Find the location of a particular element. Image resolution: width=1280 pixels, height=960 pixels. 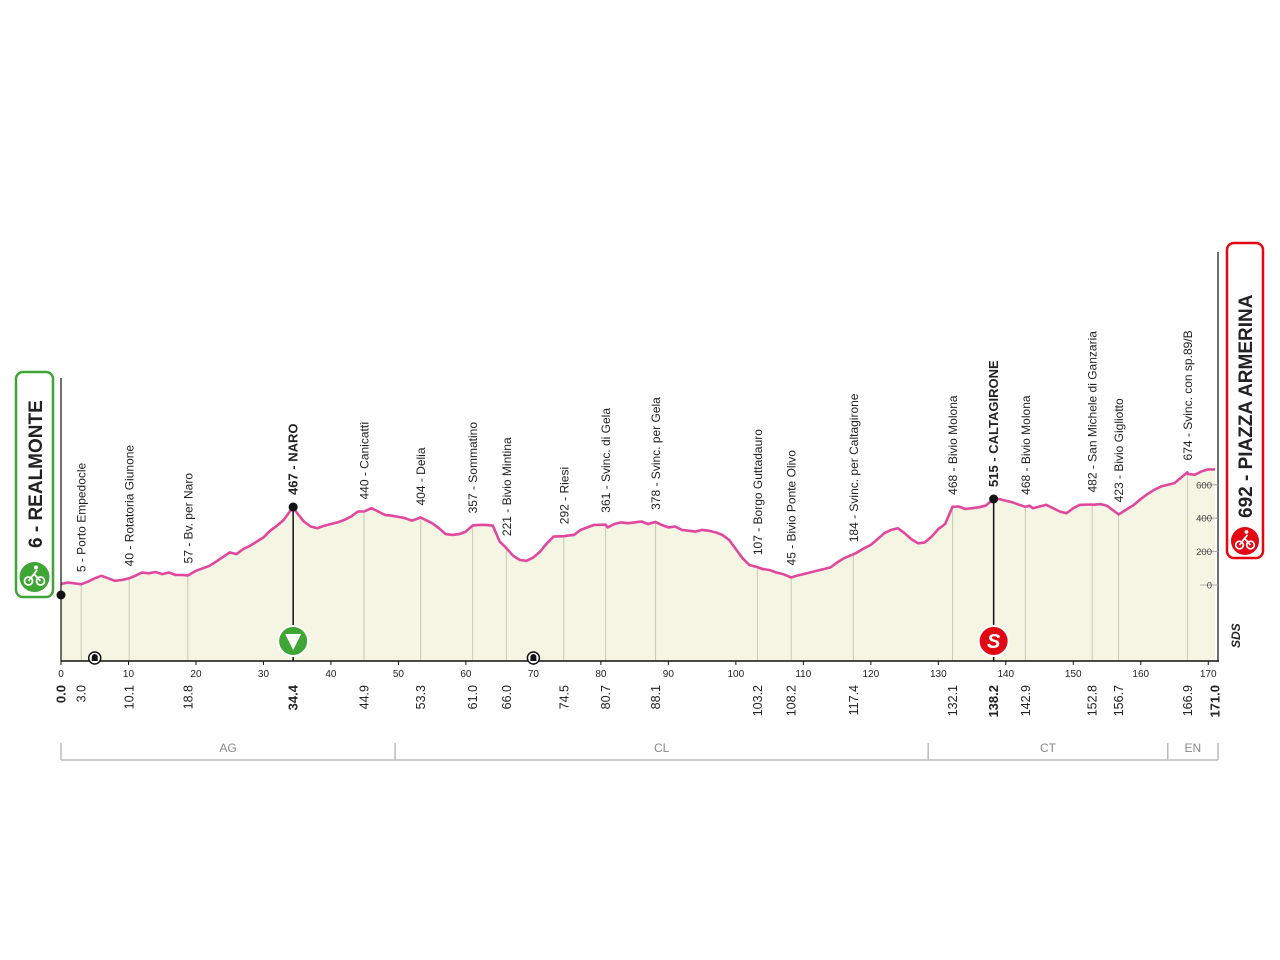

start-badge: 6 - REALMONTE is located at coordinates (34, 484).